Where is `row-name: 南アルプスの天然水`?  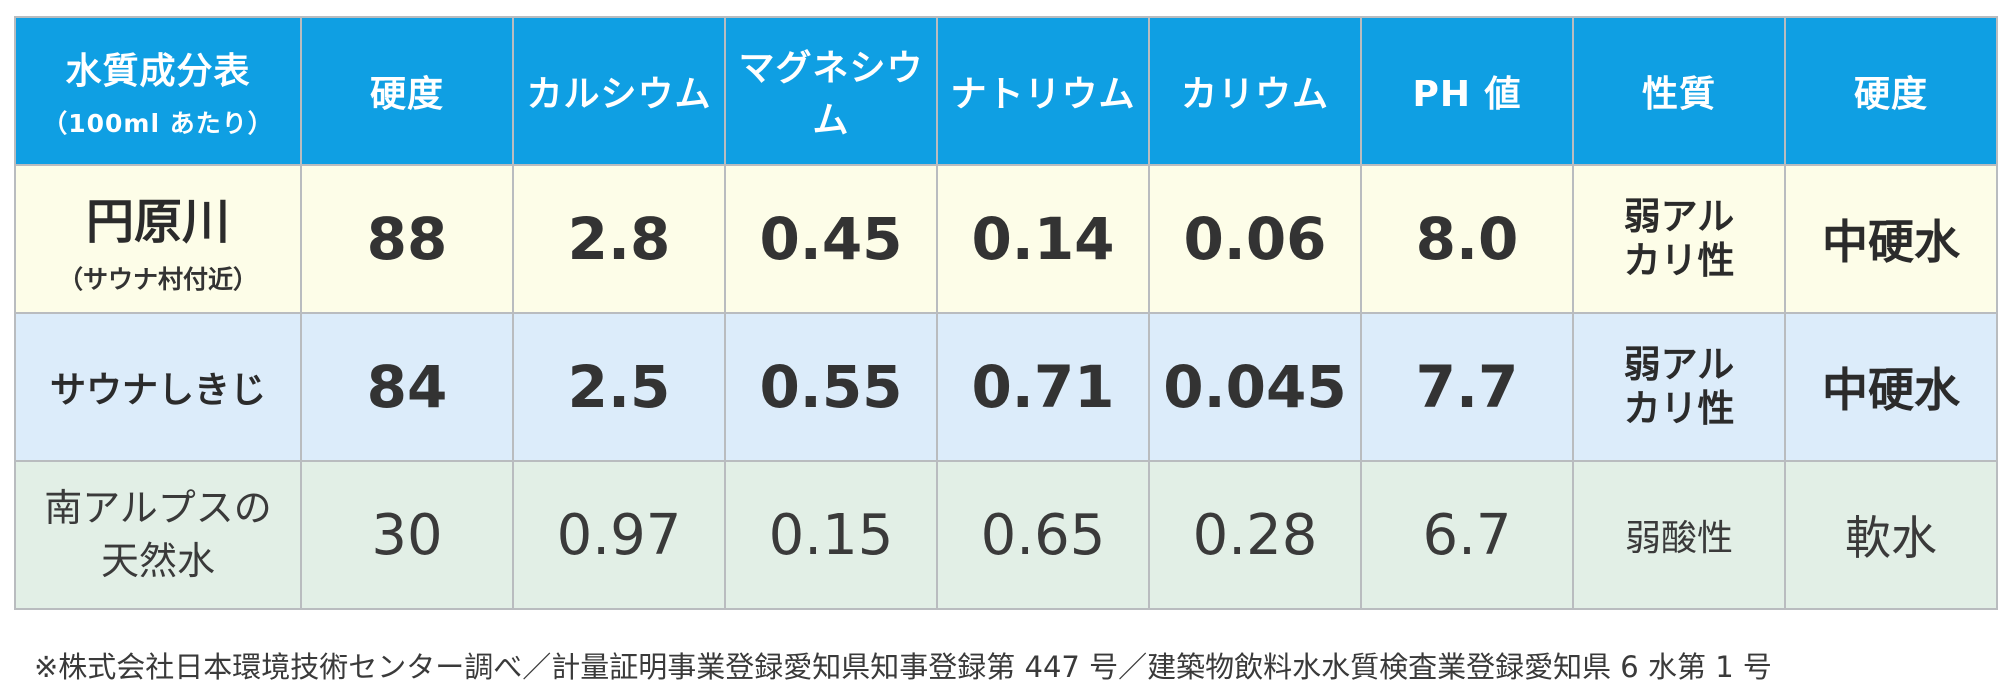
row-name: 南アルプスの天然水 is located at coordinates (158, 534).